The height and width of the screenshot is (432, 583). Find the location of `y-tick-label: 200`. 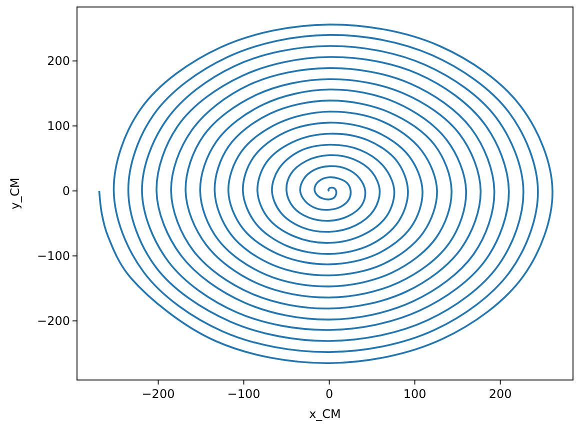

y-tick-label: 200 is located at coordinates (58, 61).